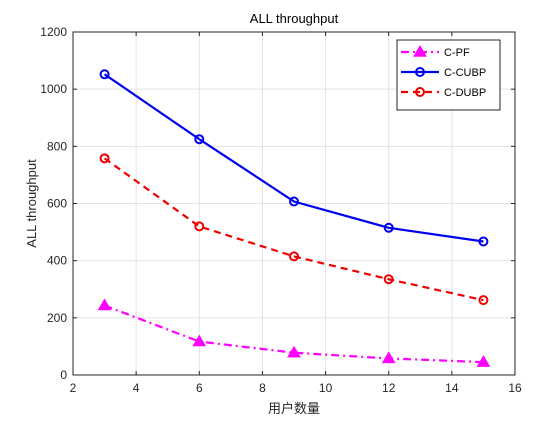  What do you see at coordinates (435, 52) in the screenshot?
I see `legend-item: C-PF` at bounding box center [435, 52].